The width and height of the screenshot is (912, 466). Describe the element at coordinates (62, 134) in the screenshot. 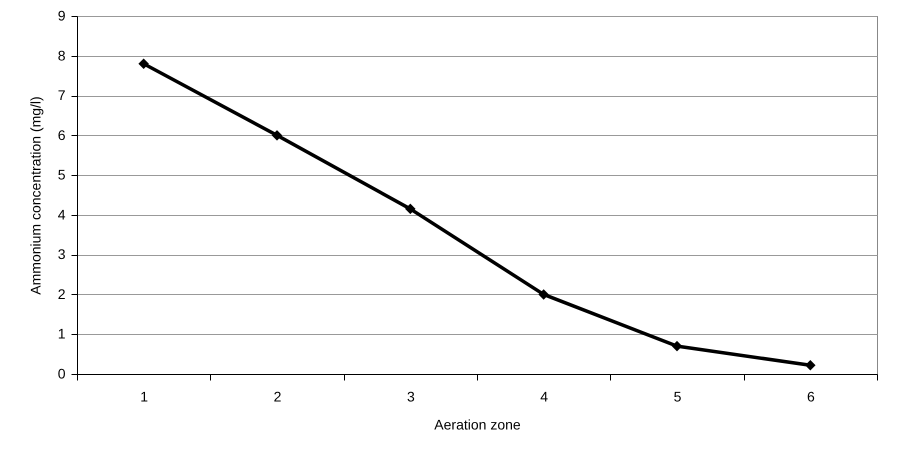

I see `y-tick-label: 6` at that location.